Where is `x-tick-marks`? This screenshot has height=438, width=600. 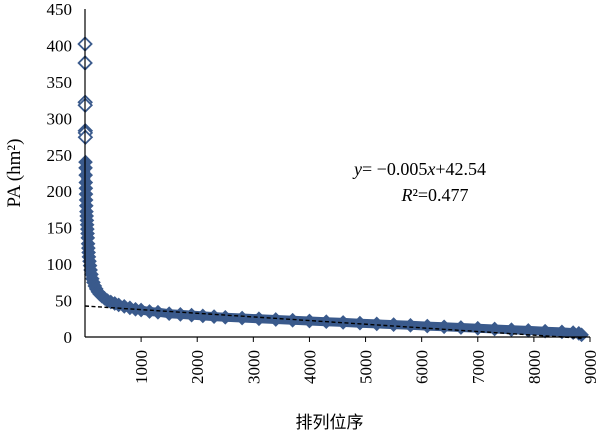
x-tick-marks is located at coordinates (365, 339).